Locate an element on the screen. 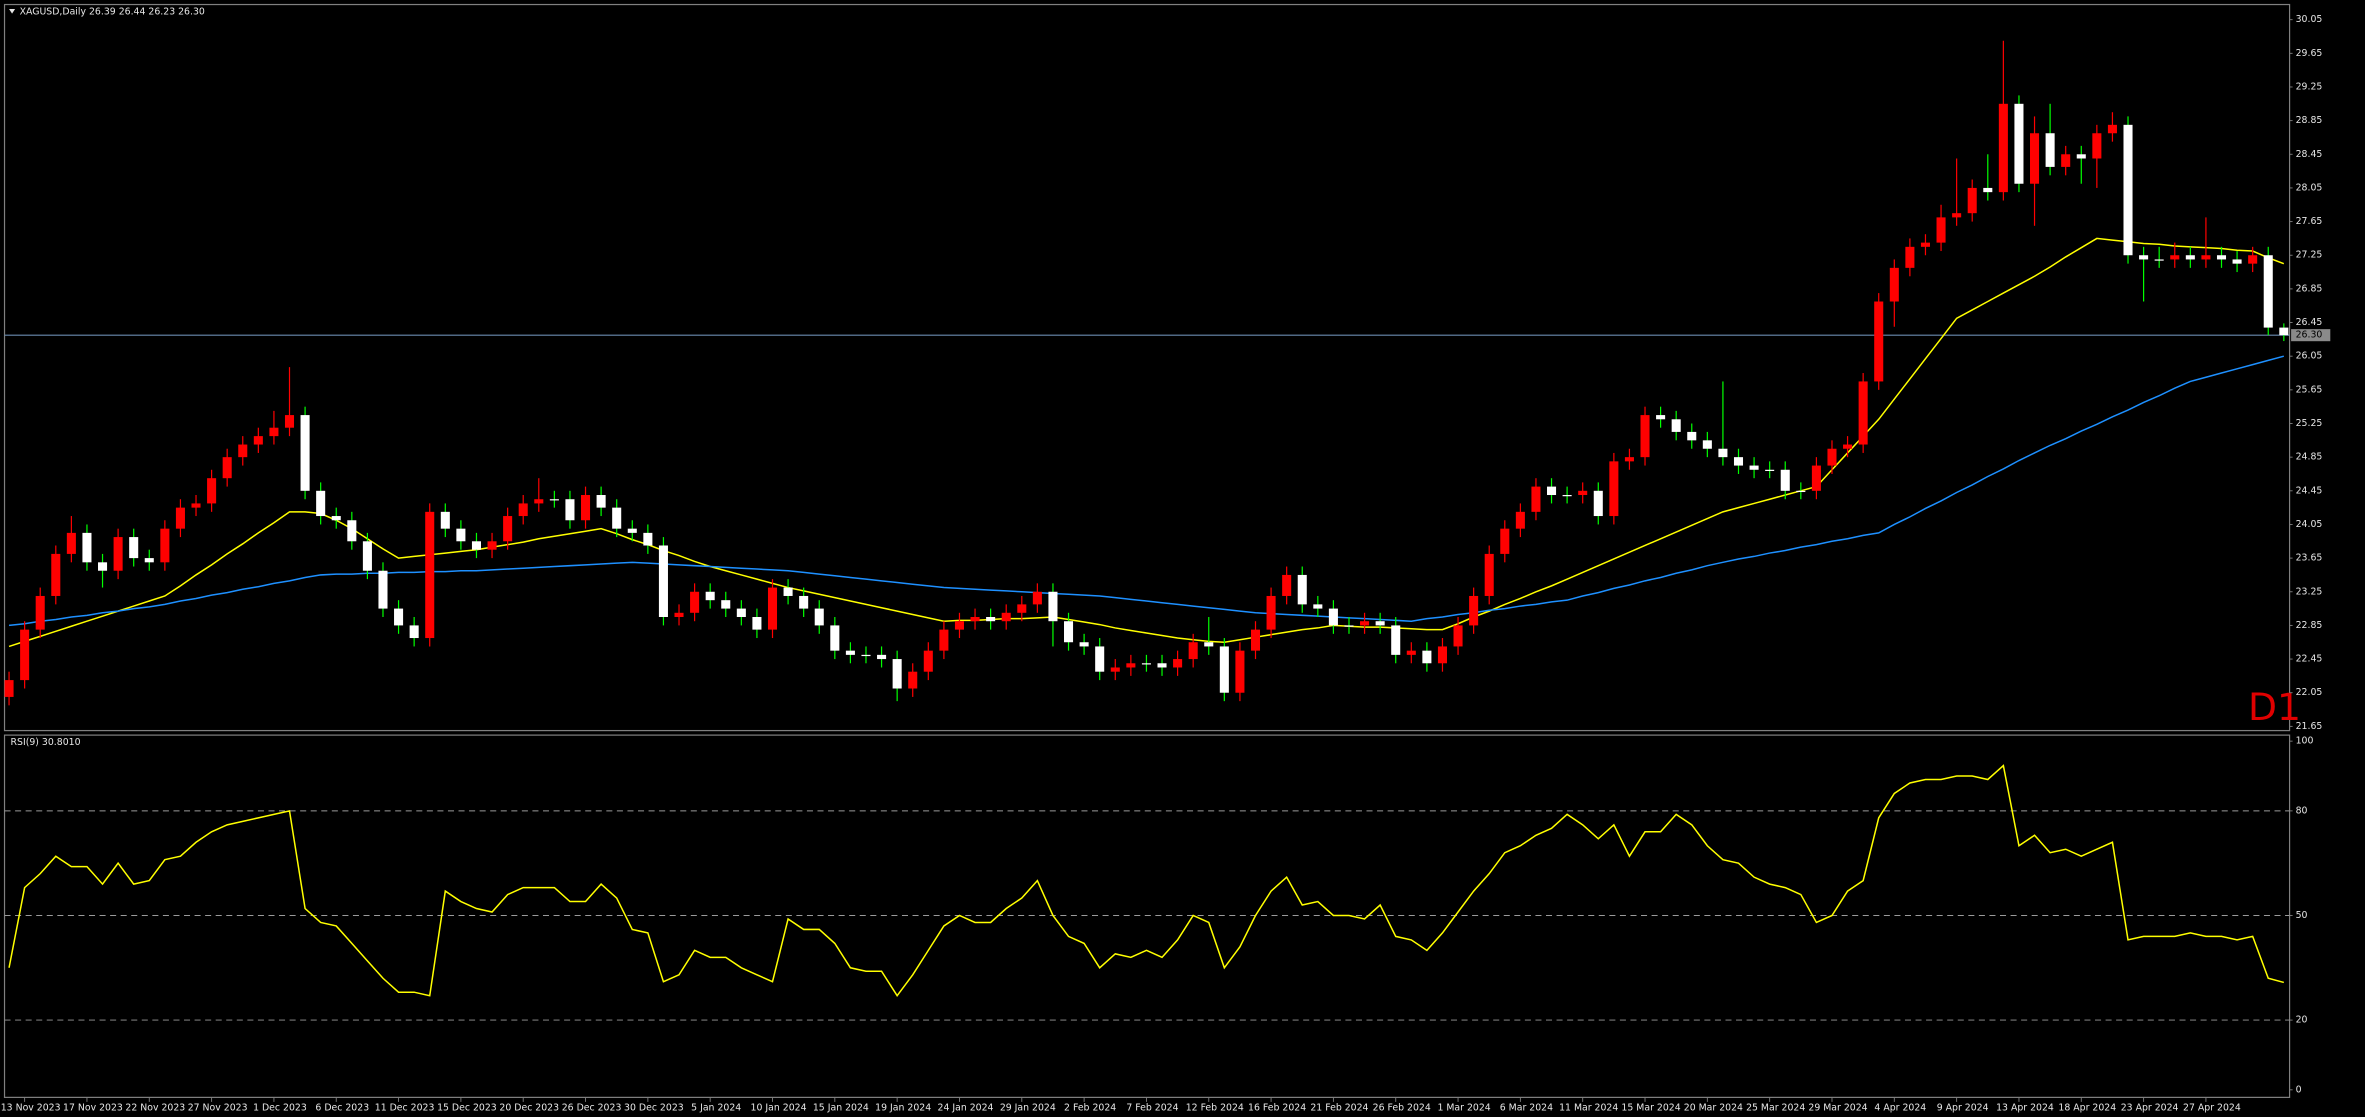 This screenshot has height=1117, width=2365. x-tick-label: 20 Mar 2024 is located at coordinates (1713, 1107).